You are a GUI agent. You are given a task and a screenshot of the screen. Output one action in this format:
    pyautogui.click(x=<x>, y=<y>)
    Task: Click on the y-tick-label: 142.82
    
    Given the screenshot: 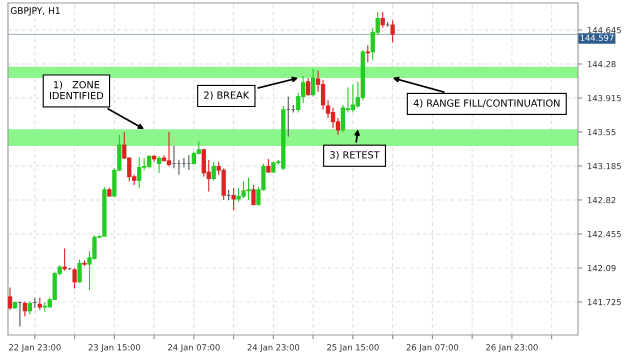 What is the action you would take?
    pyautogui.click(x=602, y=200)
    